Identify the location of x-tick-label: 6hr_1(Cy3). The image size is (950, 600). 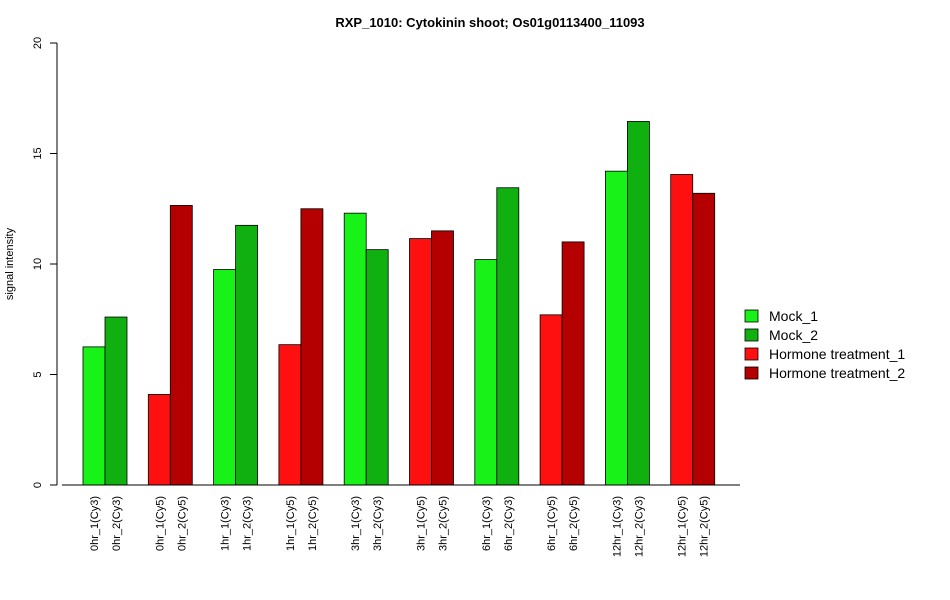
(487, 523).